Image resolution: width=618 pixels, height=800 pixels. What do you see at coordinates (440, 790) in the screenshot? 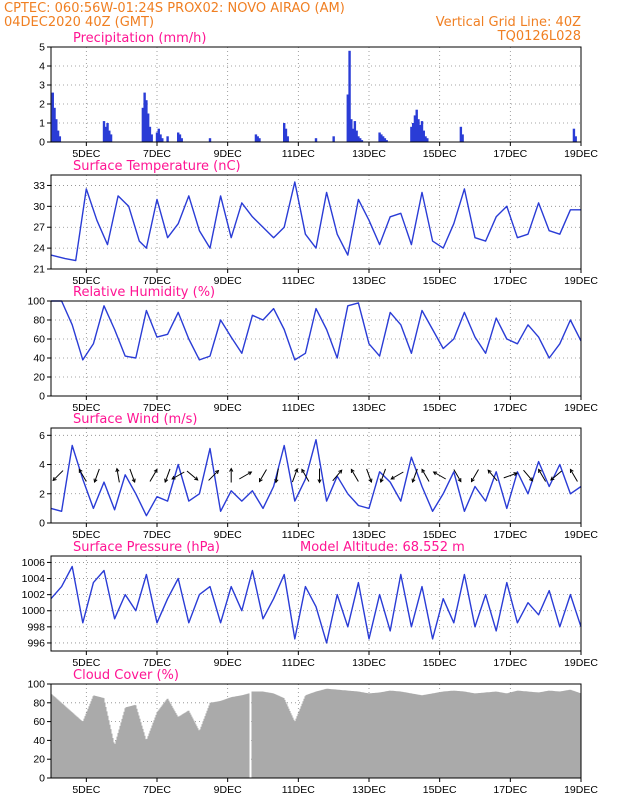
I see `cloud-xtick-label: 15DEC` at bounding box center [440, 790].